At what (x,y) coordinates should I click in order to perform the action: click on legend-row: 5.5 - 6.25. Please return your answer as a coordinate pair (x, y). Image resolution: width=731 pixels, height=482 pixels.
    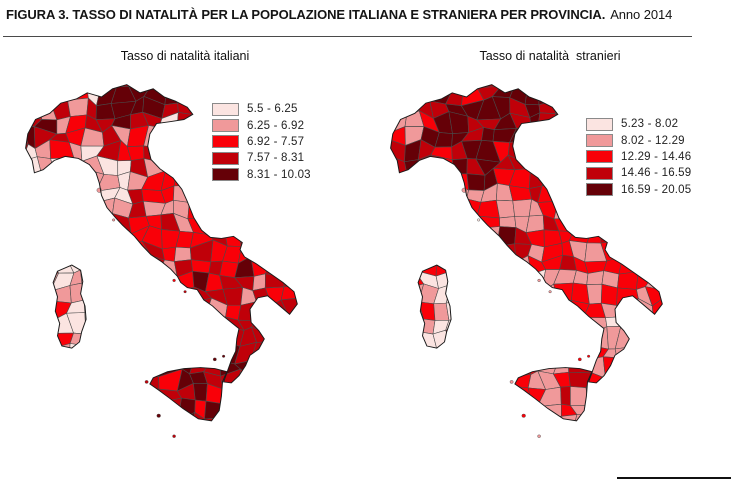
    Looking at the image, I should click on (261, 109).